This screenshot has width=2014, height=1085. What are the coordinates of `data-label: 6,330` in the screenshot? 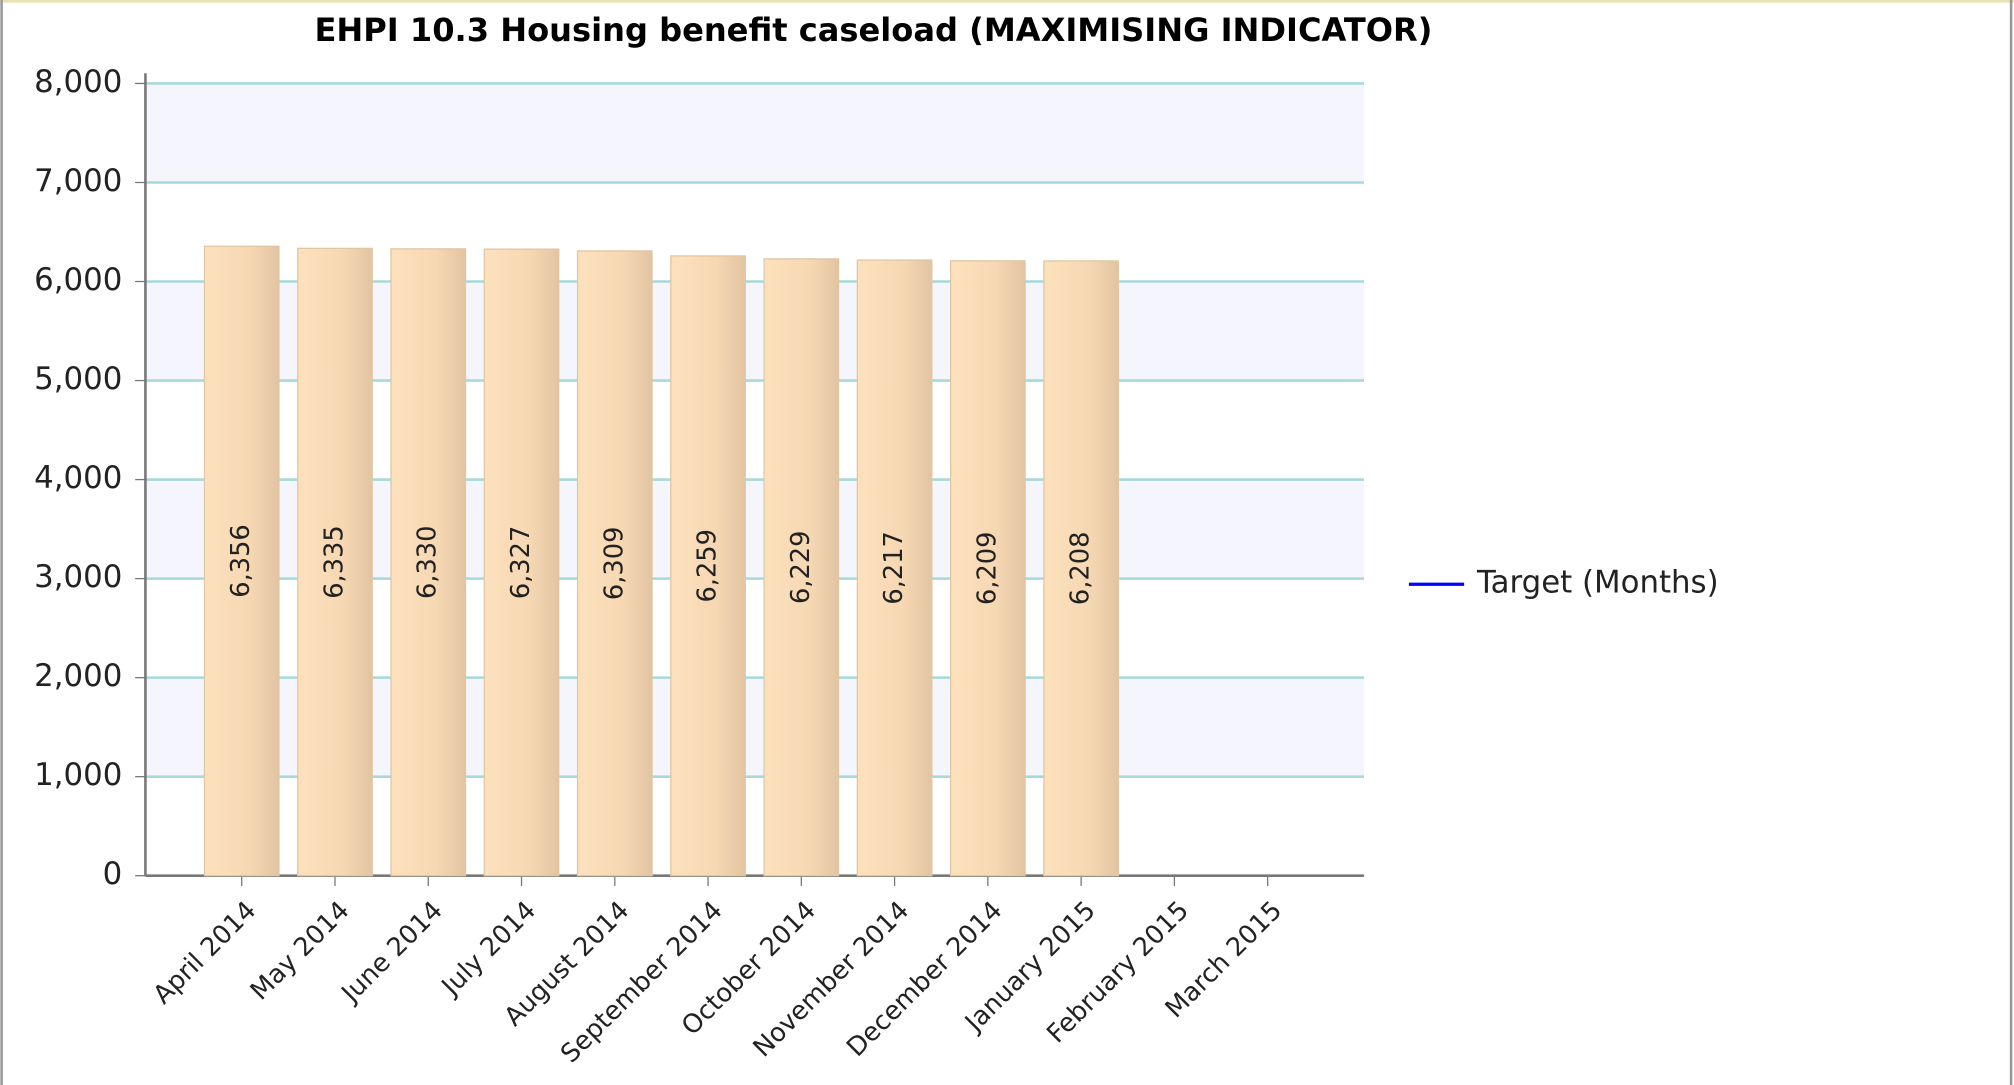 It's located at (428, 563).